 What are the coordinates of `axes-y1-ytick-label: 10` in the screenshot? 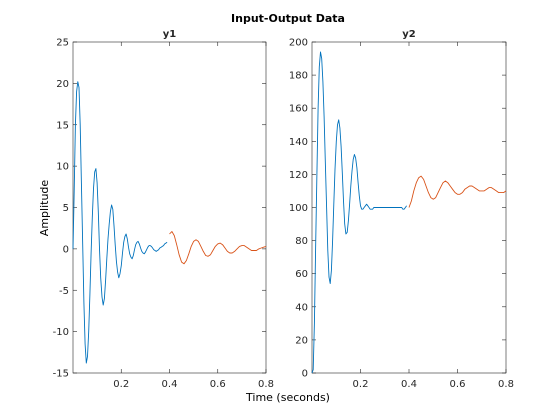 It's located at (62, 167).